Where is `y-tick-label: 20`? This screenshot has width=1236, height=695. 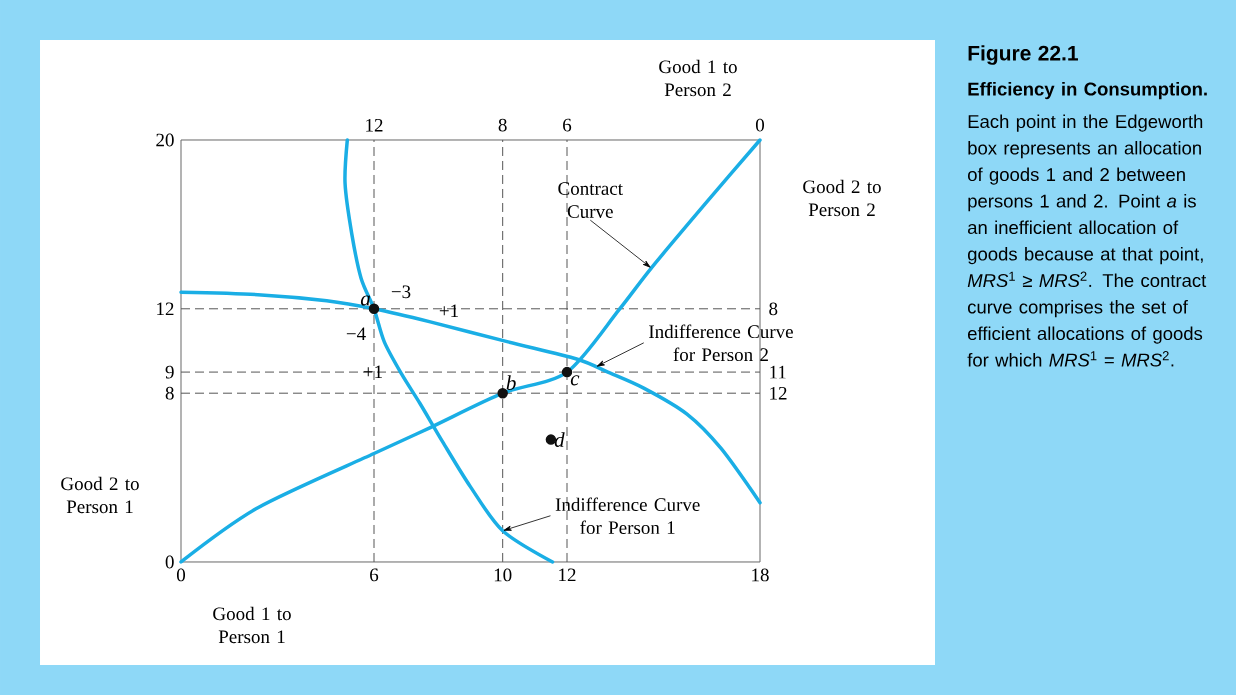
y-tick-label: 20 is located at coordinates (165, 140).